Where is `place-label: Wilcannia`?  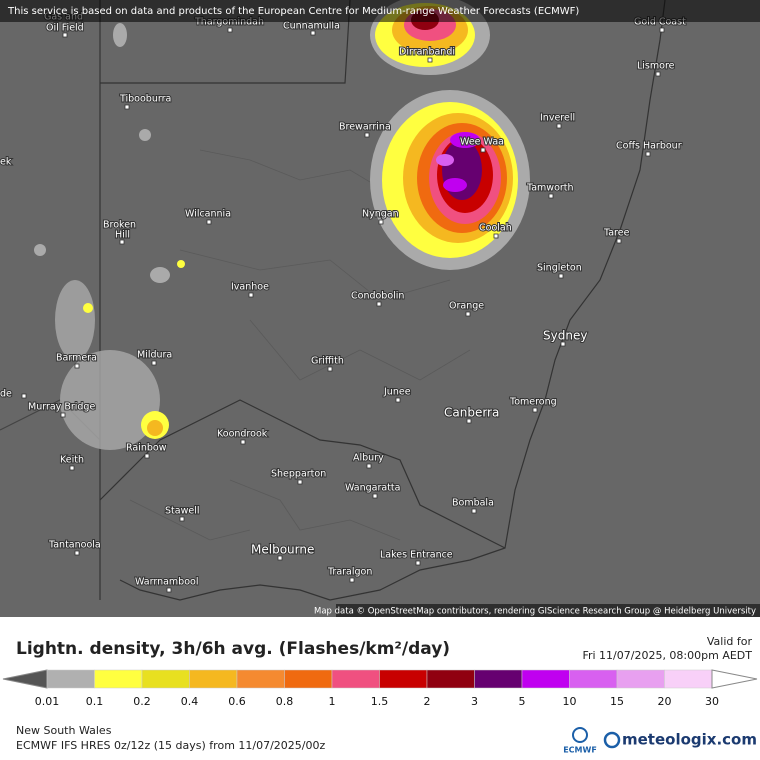 place-label: Wilcannia is located at coordinates (208, 214).